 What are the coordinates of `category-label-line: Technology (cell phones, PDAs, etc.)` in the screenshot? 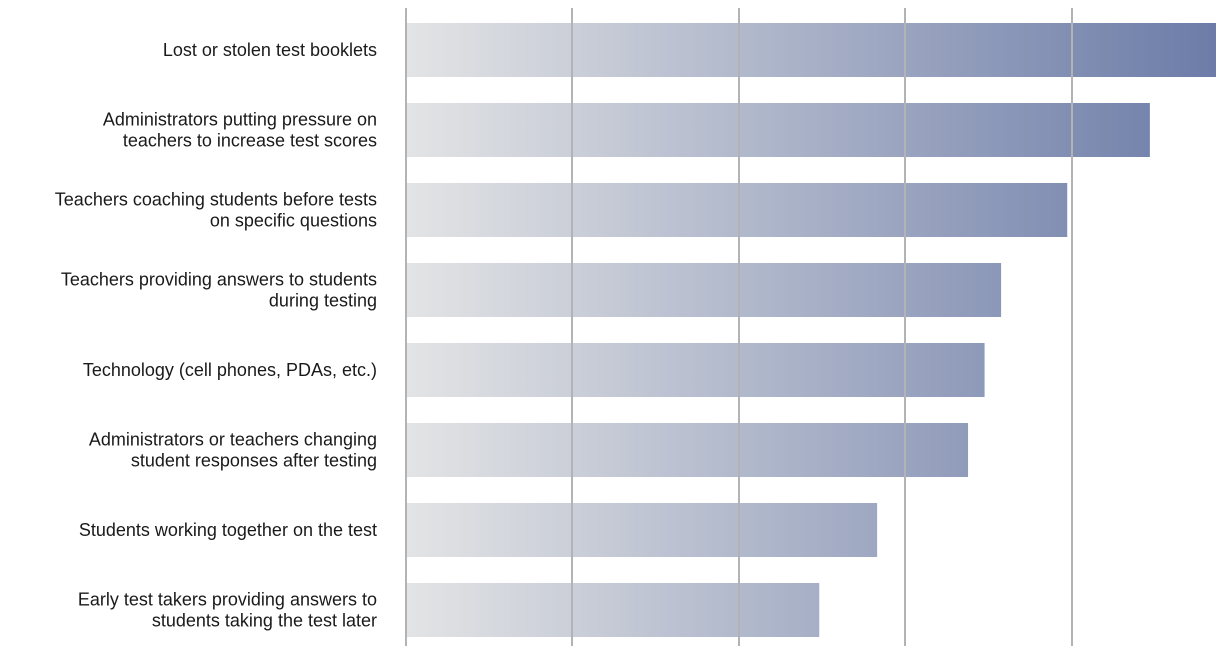 It's located at (230, 370).